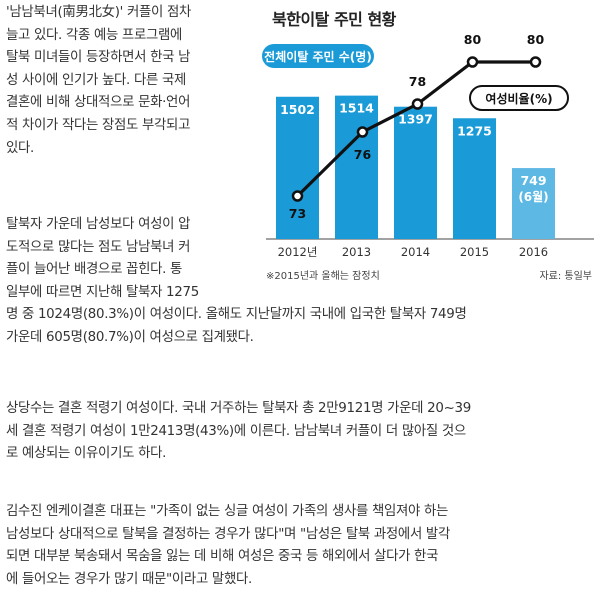 The width and height of the screenshot is (597, 616). What do you see at coordinates (102, 292) in the screenshot?
I see `text-line: 일부에 따르면 지난해 탈북자 1275` at bounding box center [102, 292].